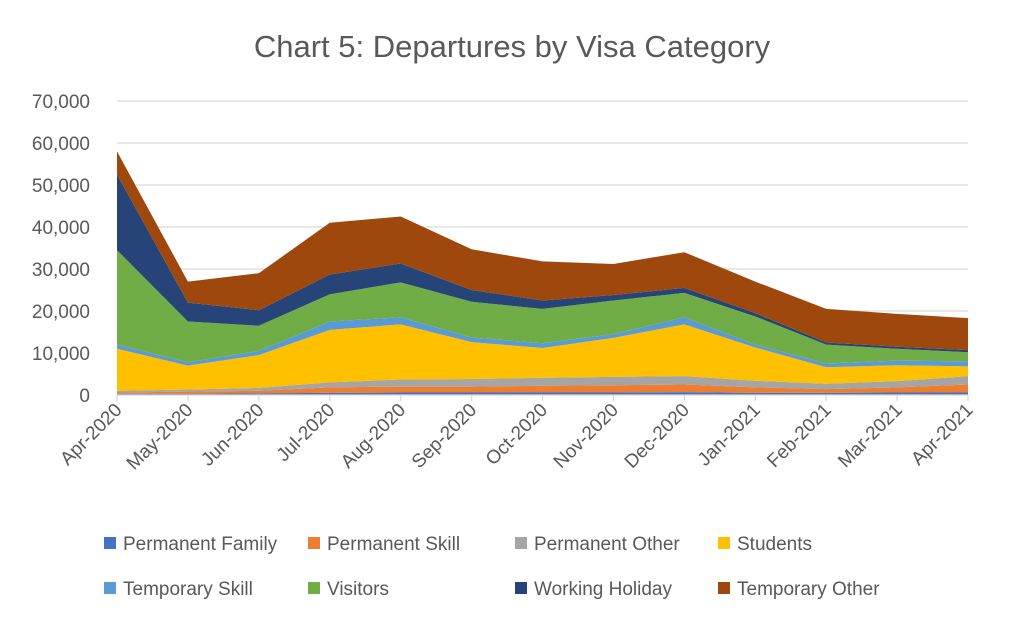 The image size is (1024, 630). What do you see at coordinates (774, 544) in the screenshot?
I see `legend-label: Students` at bounding box center [774, 544].